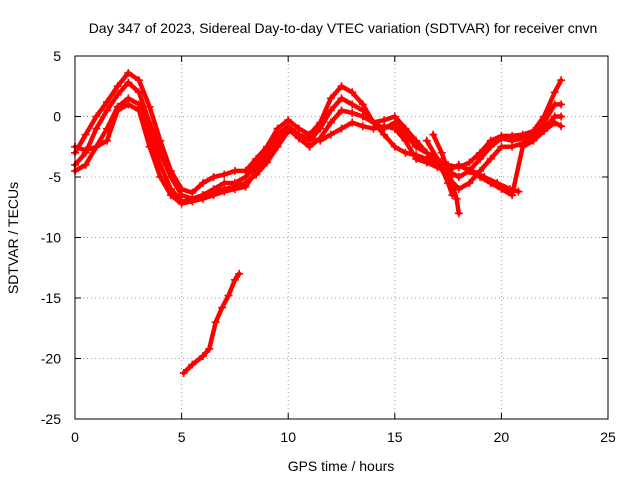 The width and height of the screenshot is (640, 480). I want to click on y-axis-label: SDTVAR / TECUs, so click(13, 238).